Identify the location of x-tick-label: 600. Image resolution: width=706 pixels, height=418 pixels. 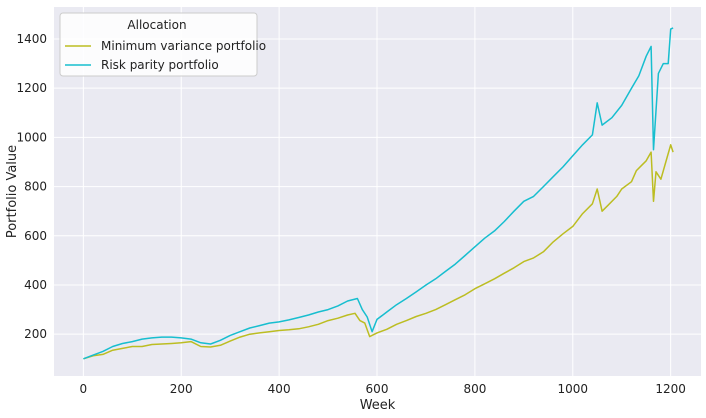
(377, 389).